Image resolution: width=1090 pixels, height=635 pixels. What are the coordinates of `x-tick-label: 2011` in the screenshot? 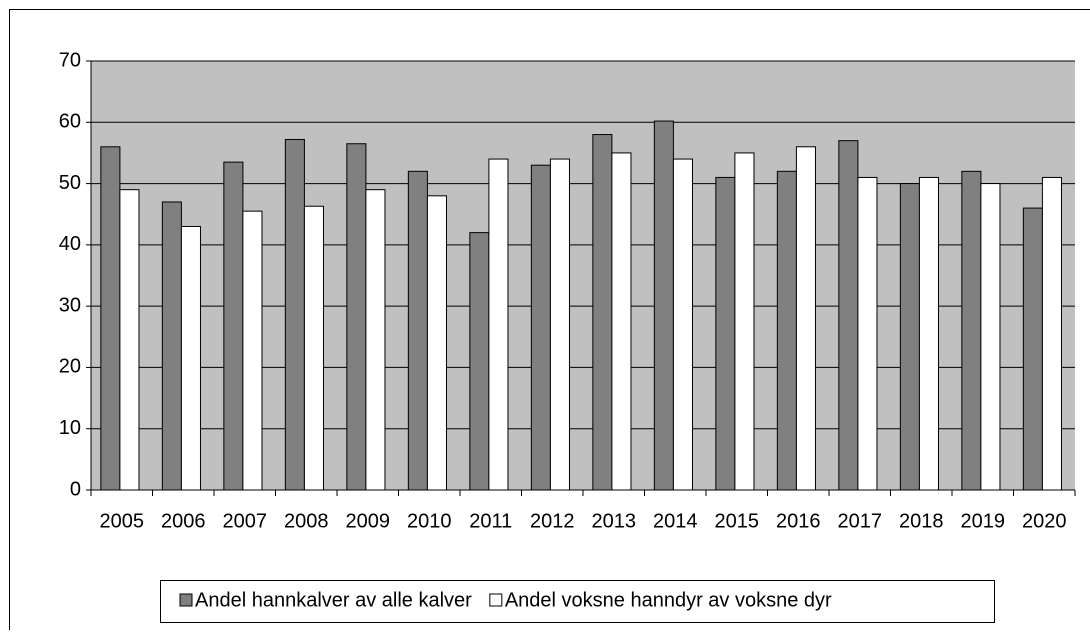 It's located at (490, 521).